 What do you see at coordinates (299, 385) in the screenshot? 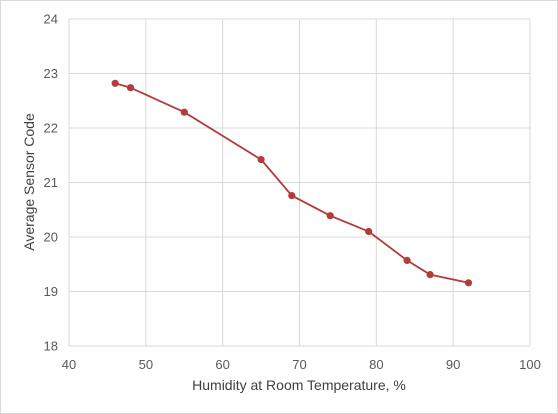
I see `x-axis-label: Humidity at Room Temperature, %` at bounding box center [299, 385].